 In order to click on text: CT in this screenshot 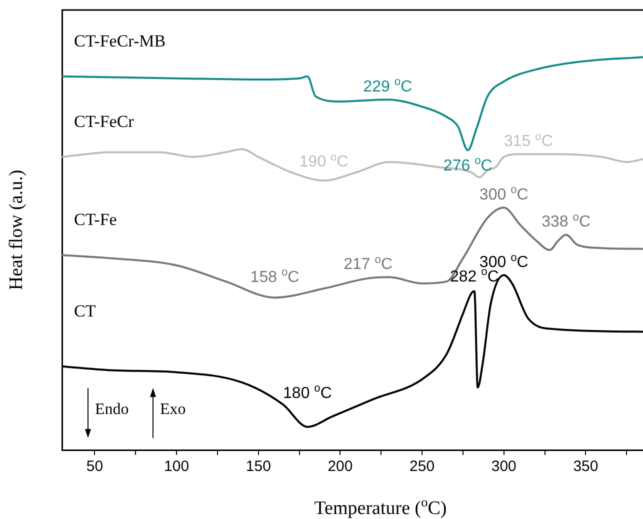, I will do `click(85, 310)`.